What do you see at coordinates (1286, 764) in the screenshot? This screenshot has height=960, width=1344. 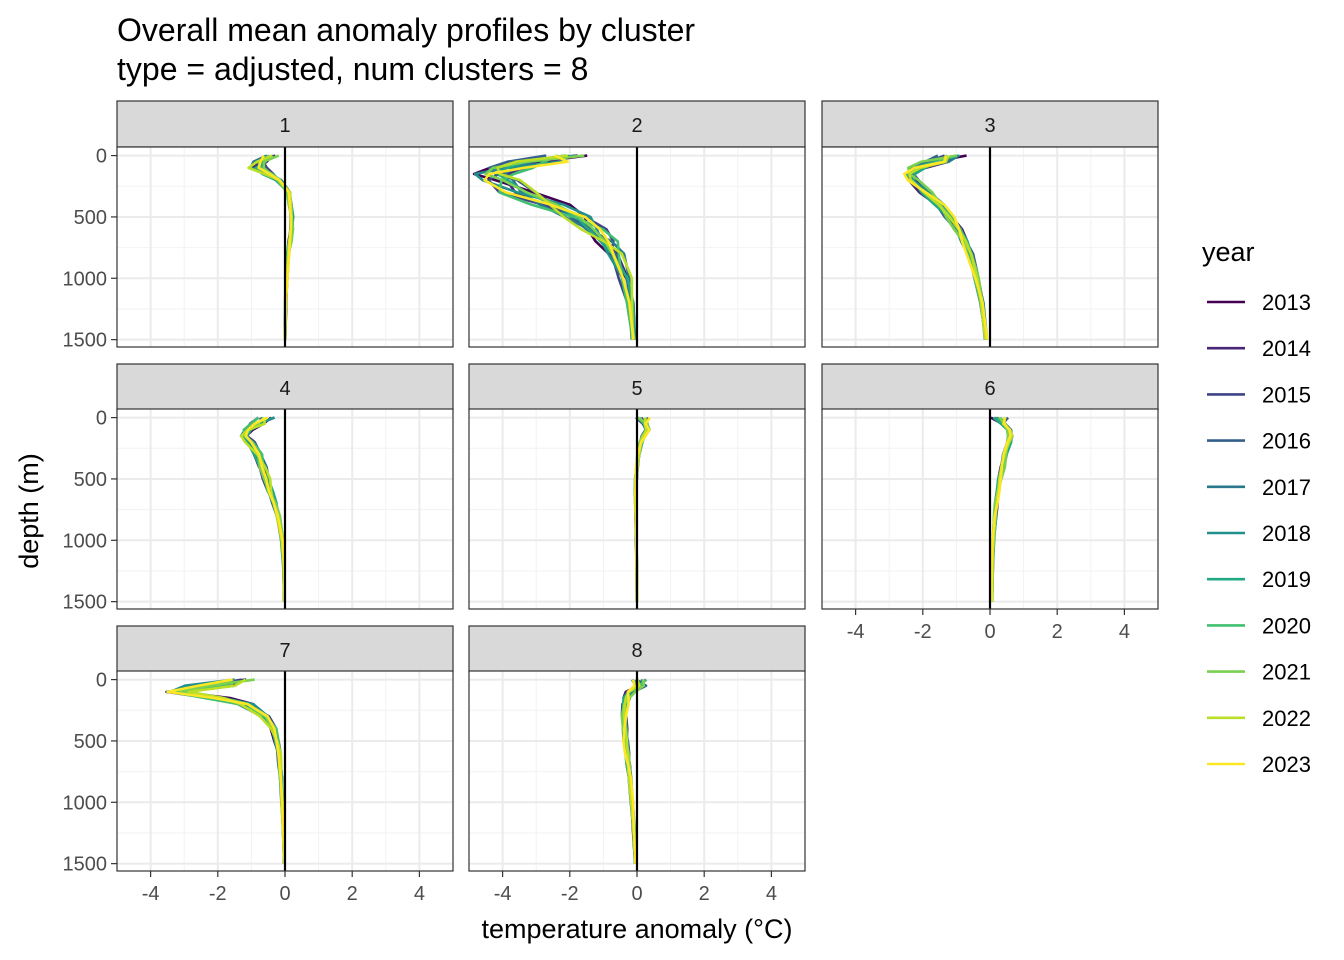 I see `legend-label: 2023` at bounding box center [1286, 764].